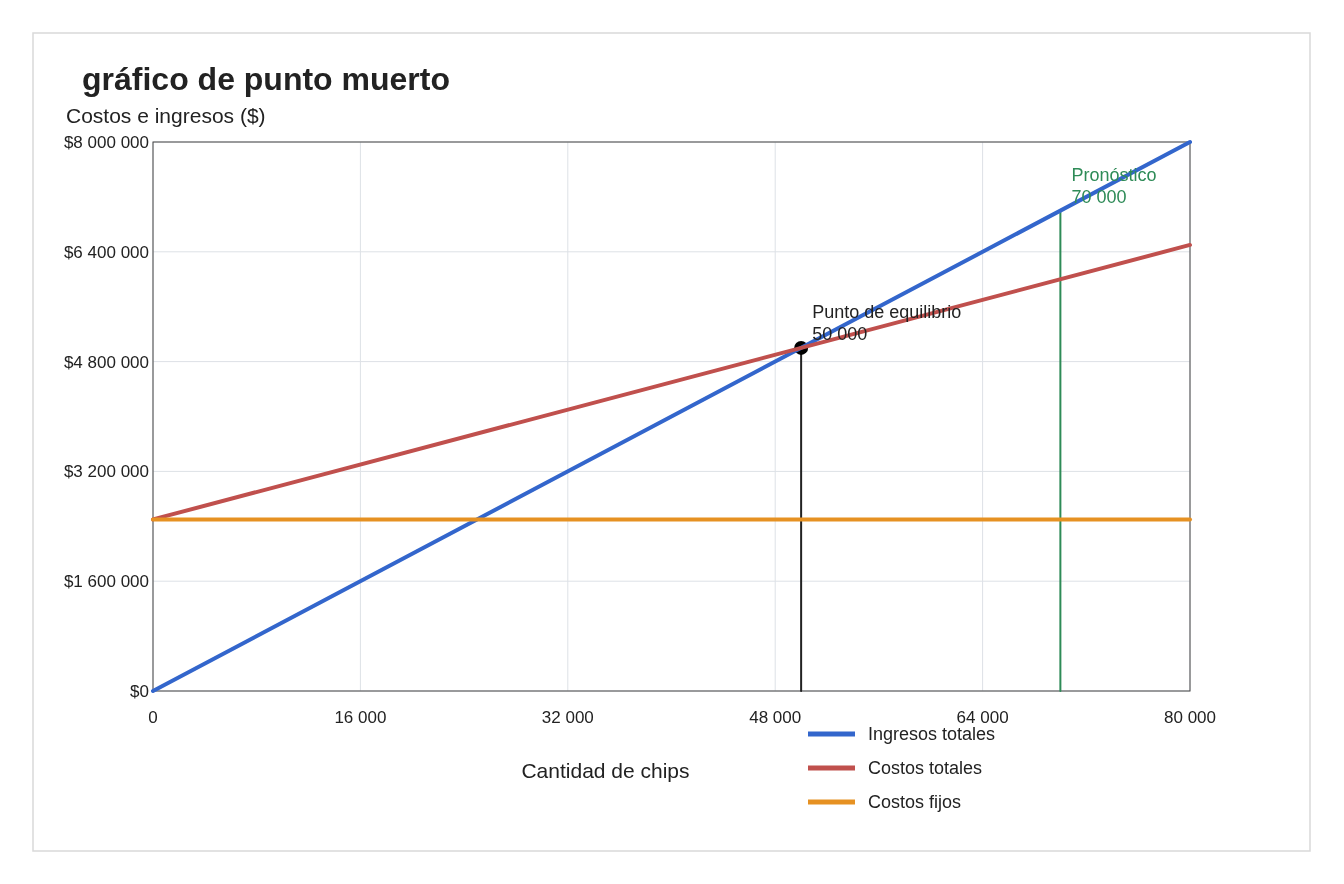  Describe the element at coordinates (106, 142) in the screenshot. I see `y-tick-label: $8 000 000` at that location.